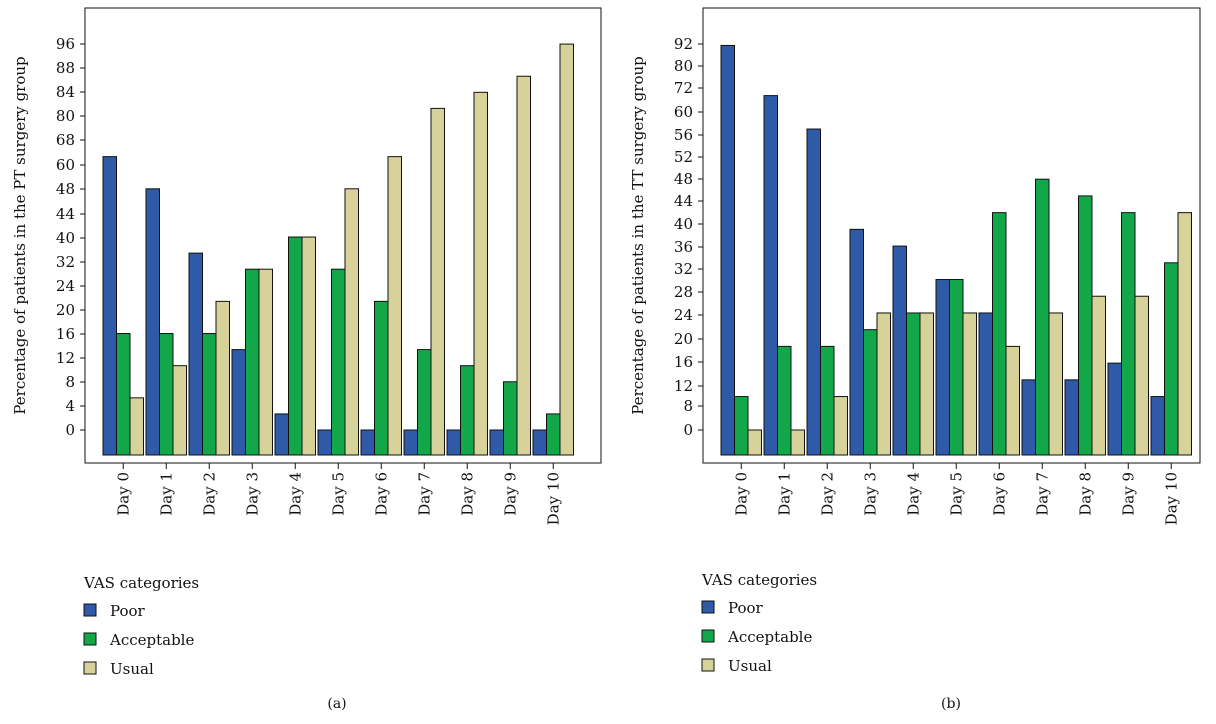 Image resolution: width=1216 pixels, height=724 pixels. Describe the element at coordinates (683, 386) in the screenshot. I see `y-tick-label: 12` at that location.